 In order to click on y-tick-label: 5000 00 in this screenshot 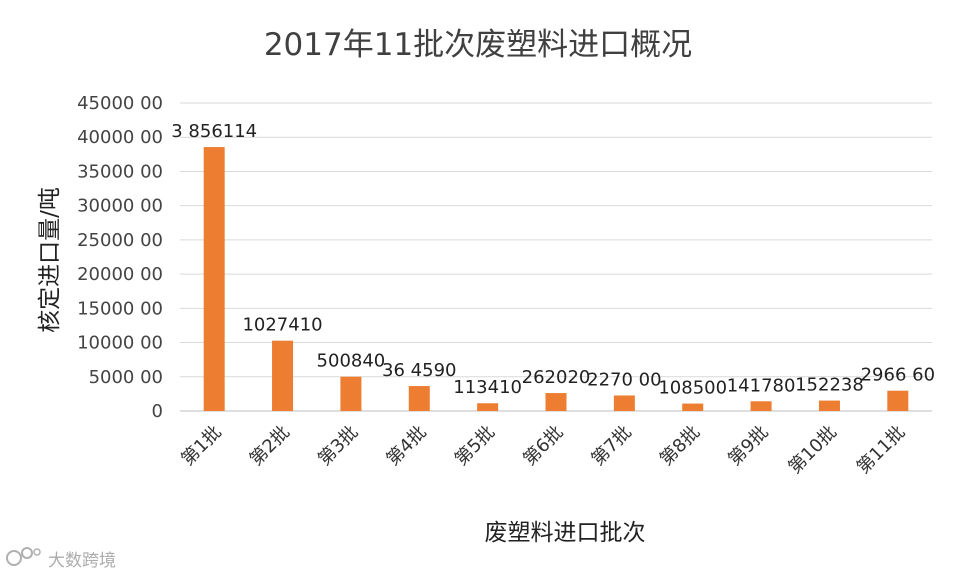, I will do `click(126, 377)`.